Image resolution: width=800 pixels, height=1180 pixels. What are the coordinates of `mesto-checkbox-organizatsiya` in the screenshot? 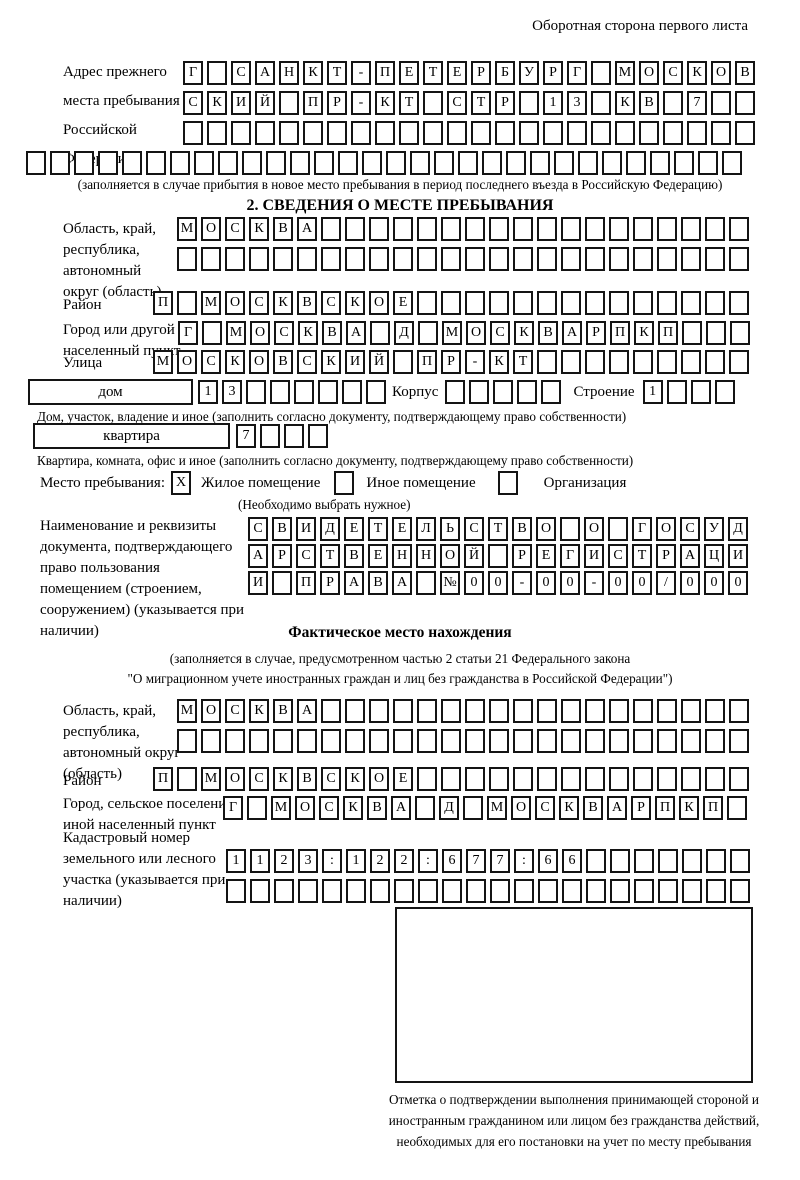 It's located at (507, 483).